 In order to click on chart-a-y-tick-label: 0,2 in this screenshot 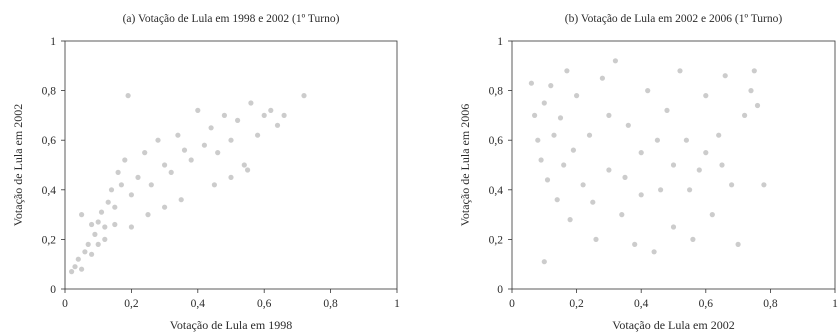, I will do `click(49, 240)`.